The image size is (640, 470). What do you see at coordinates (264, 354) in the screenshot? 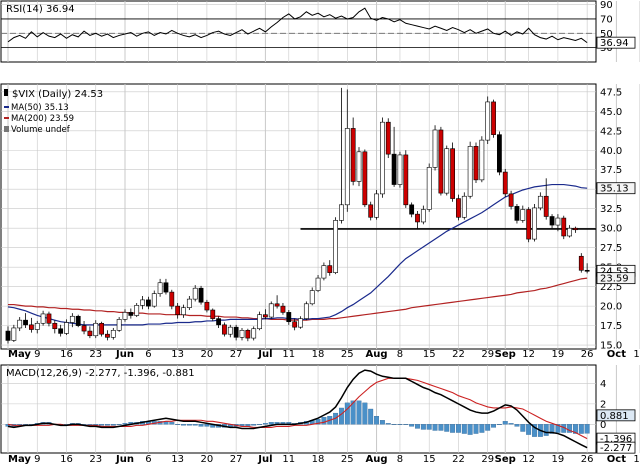
I see `xtick-price-jul-44: Jul` at bounding box center [264, 354].